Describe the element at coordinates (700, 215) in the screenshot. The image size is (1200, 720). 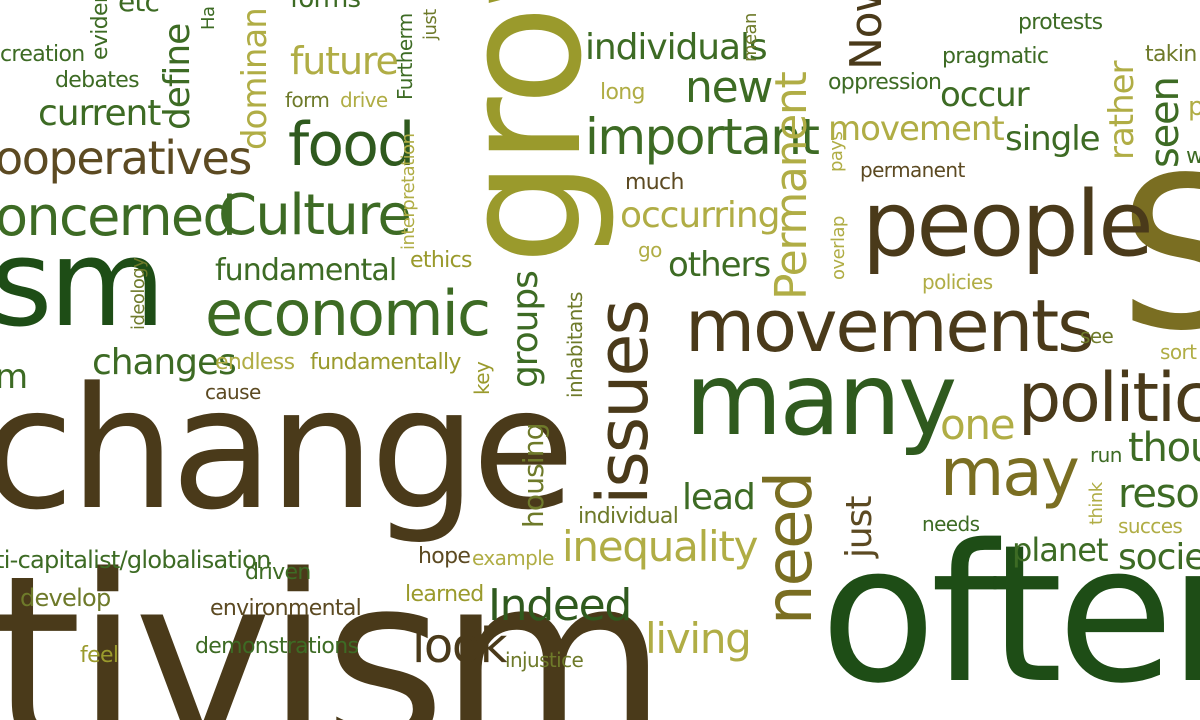
I see `word-occurring: occurring` at that location.